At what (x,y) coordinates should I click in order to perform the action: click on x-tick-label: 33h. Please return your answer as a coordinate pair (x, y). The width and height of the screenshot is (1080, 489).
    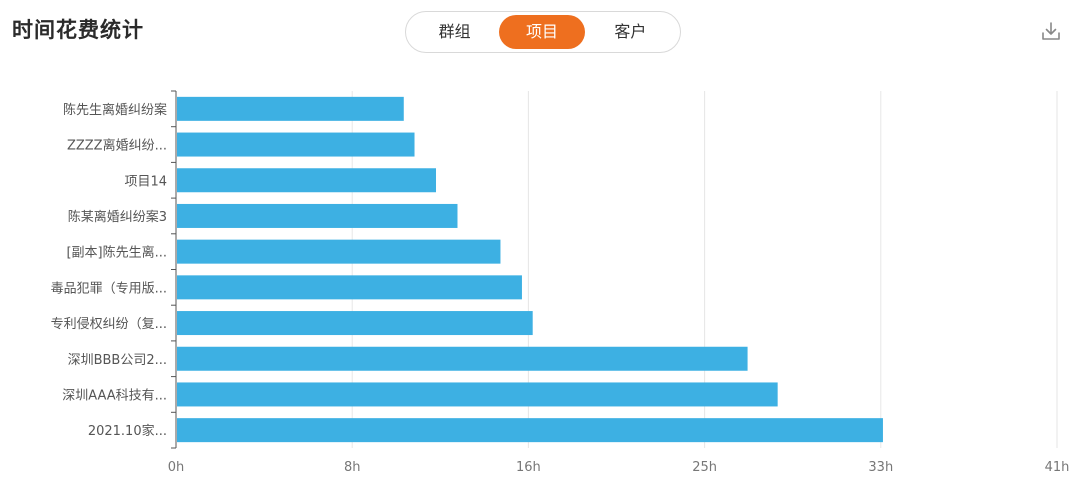
    Looking at the image, I should click on (880, 467).